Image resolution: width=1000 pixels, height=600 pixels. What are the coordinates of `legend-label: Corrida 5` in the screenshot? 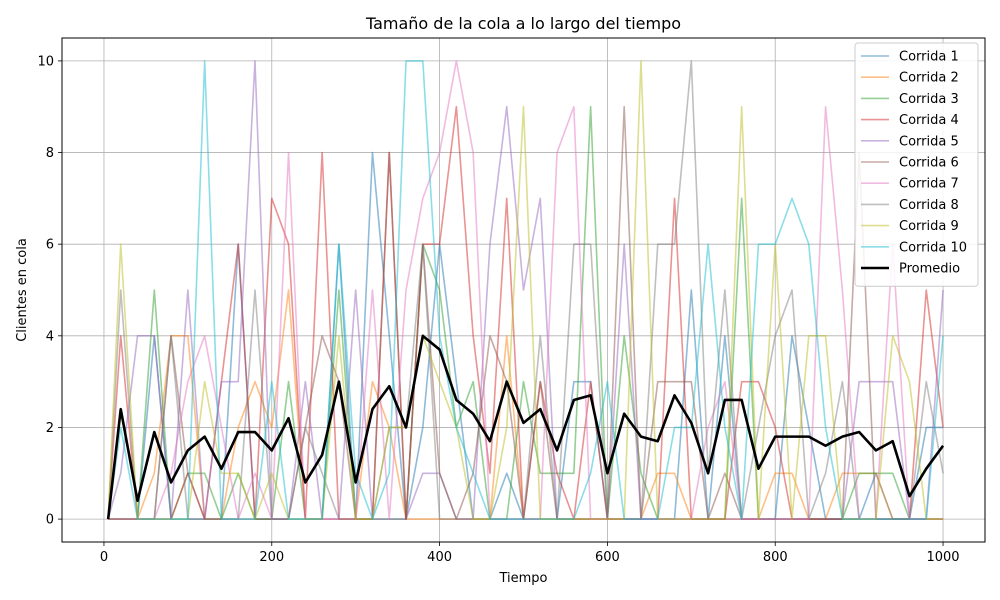 It's located at (929, 141).